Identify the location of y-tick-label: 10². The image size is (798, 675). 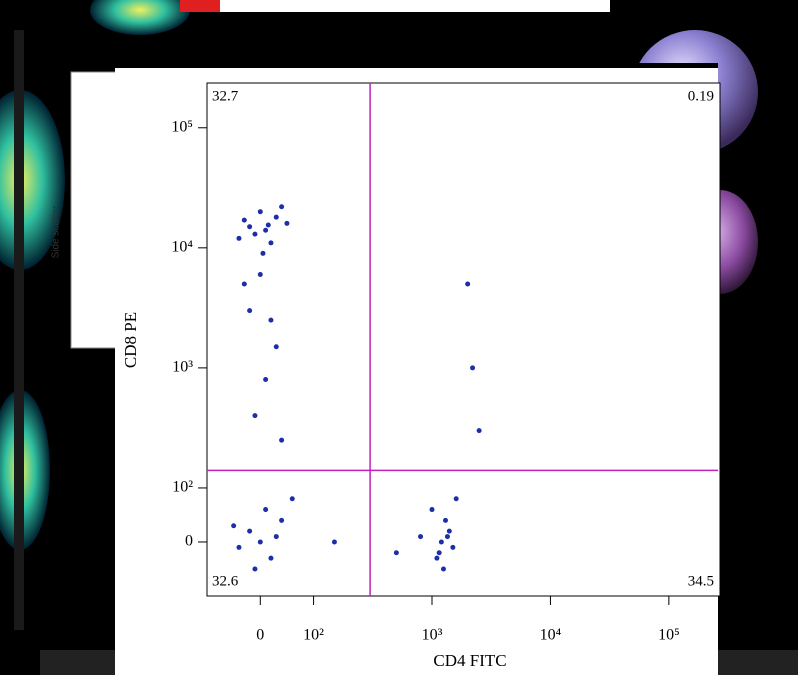
(182, 487).